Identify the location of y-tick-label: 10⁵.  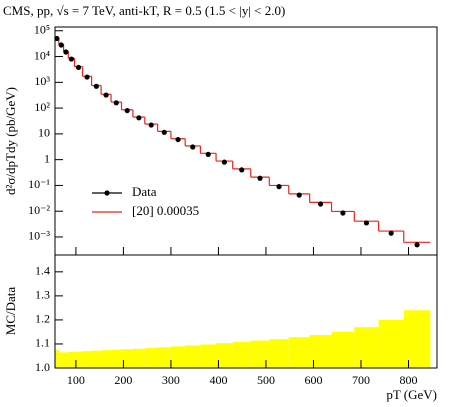
(42, 30).